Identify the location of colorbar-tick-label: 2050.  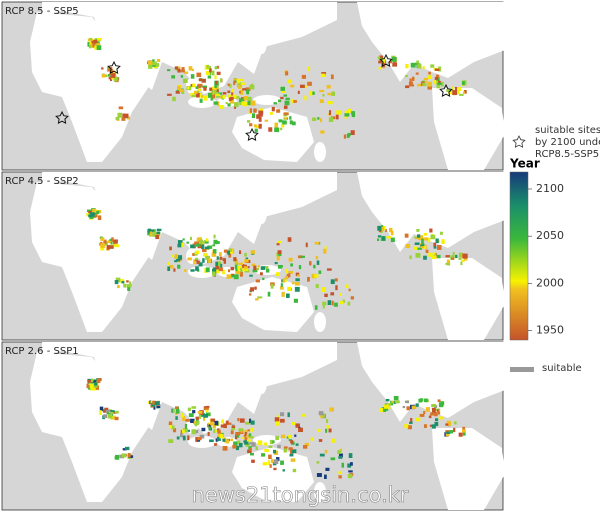
(550, 235).